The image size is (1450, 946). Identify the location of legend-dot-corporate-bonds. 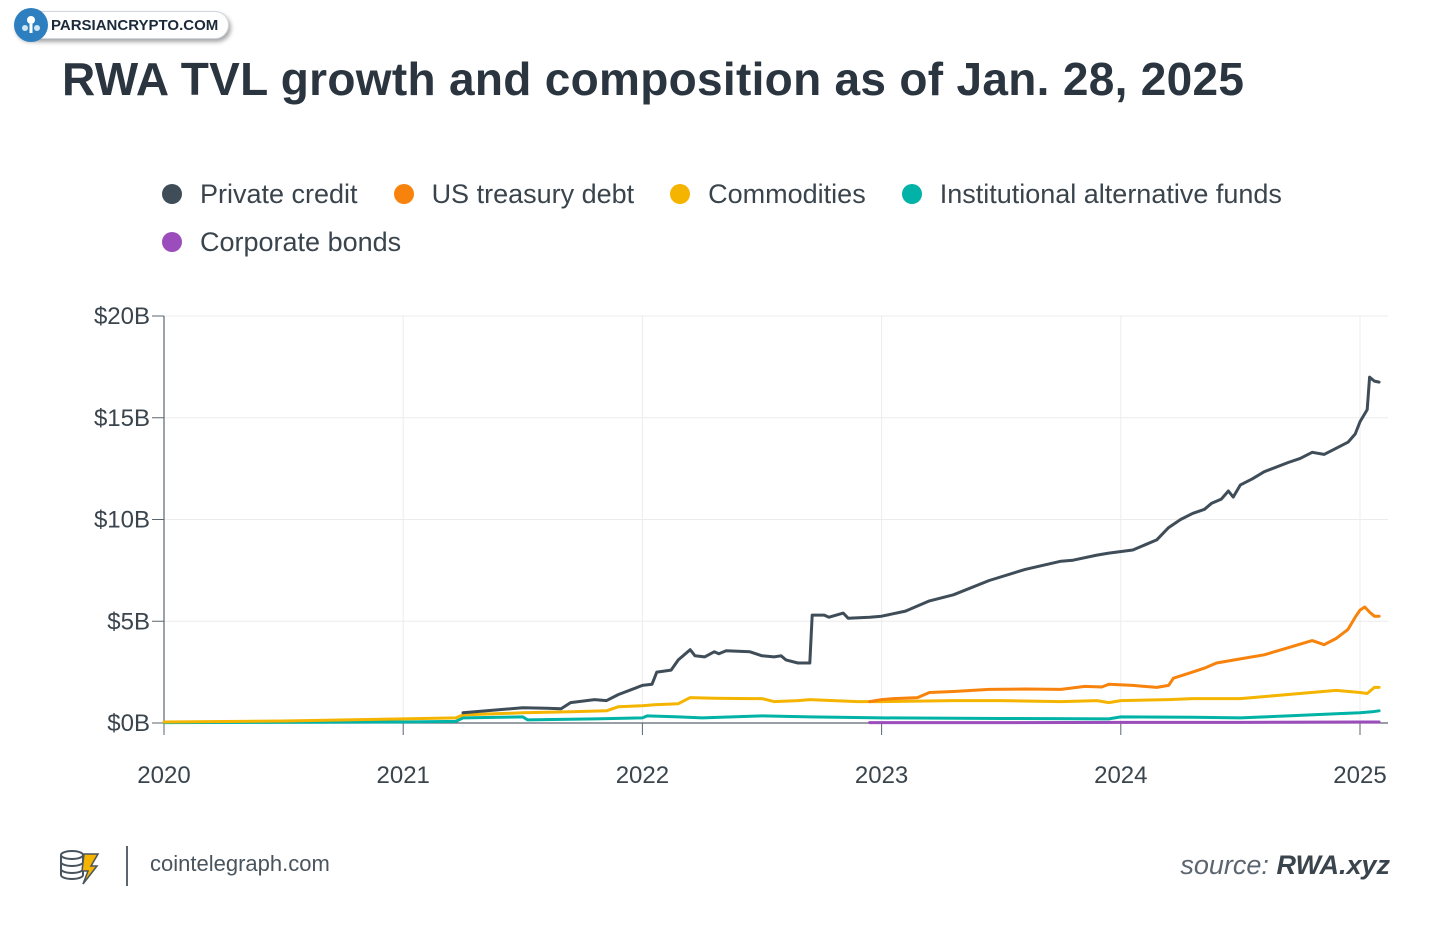
(172, 242).